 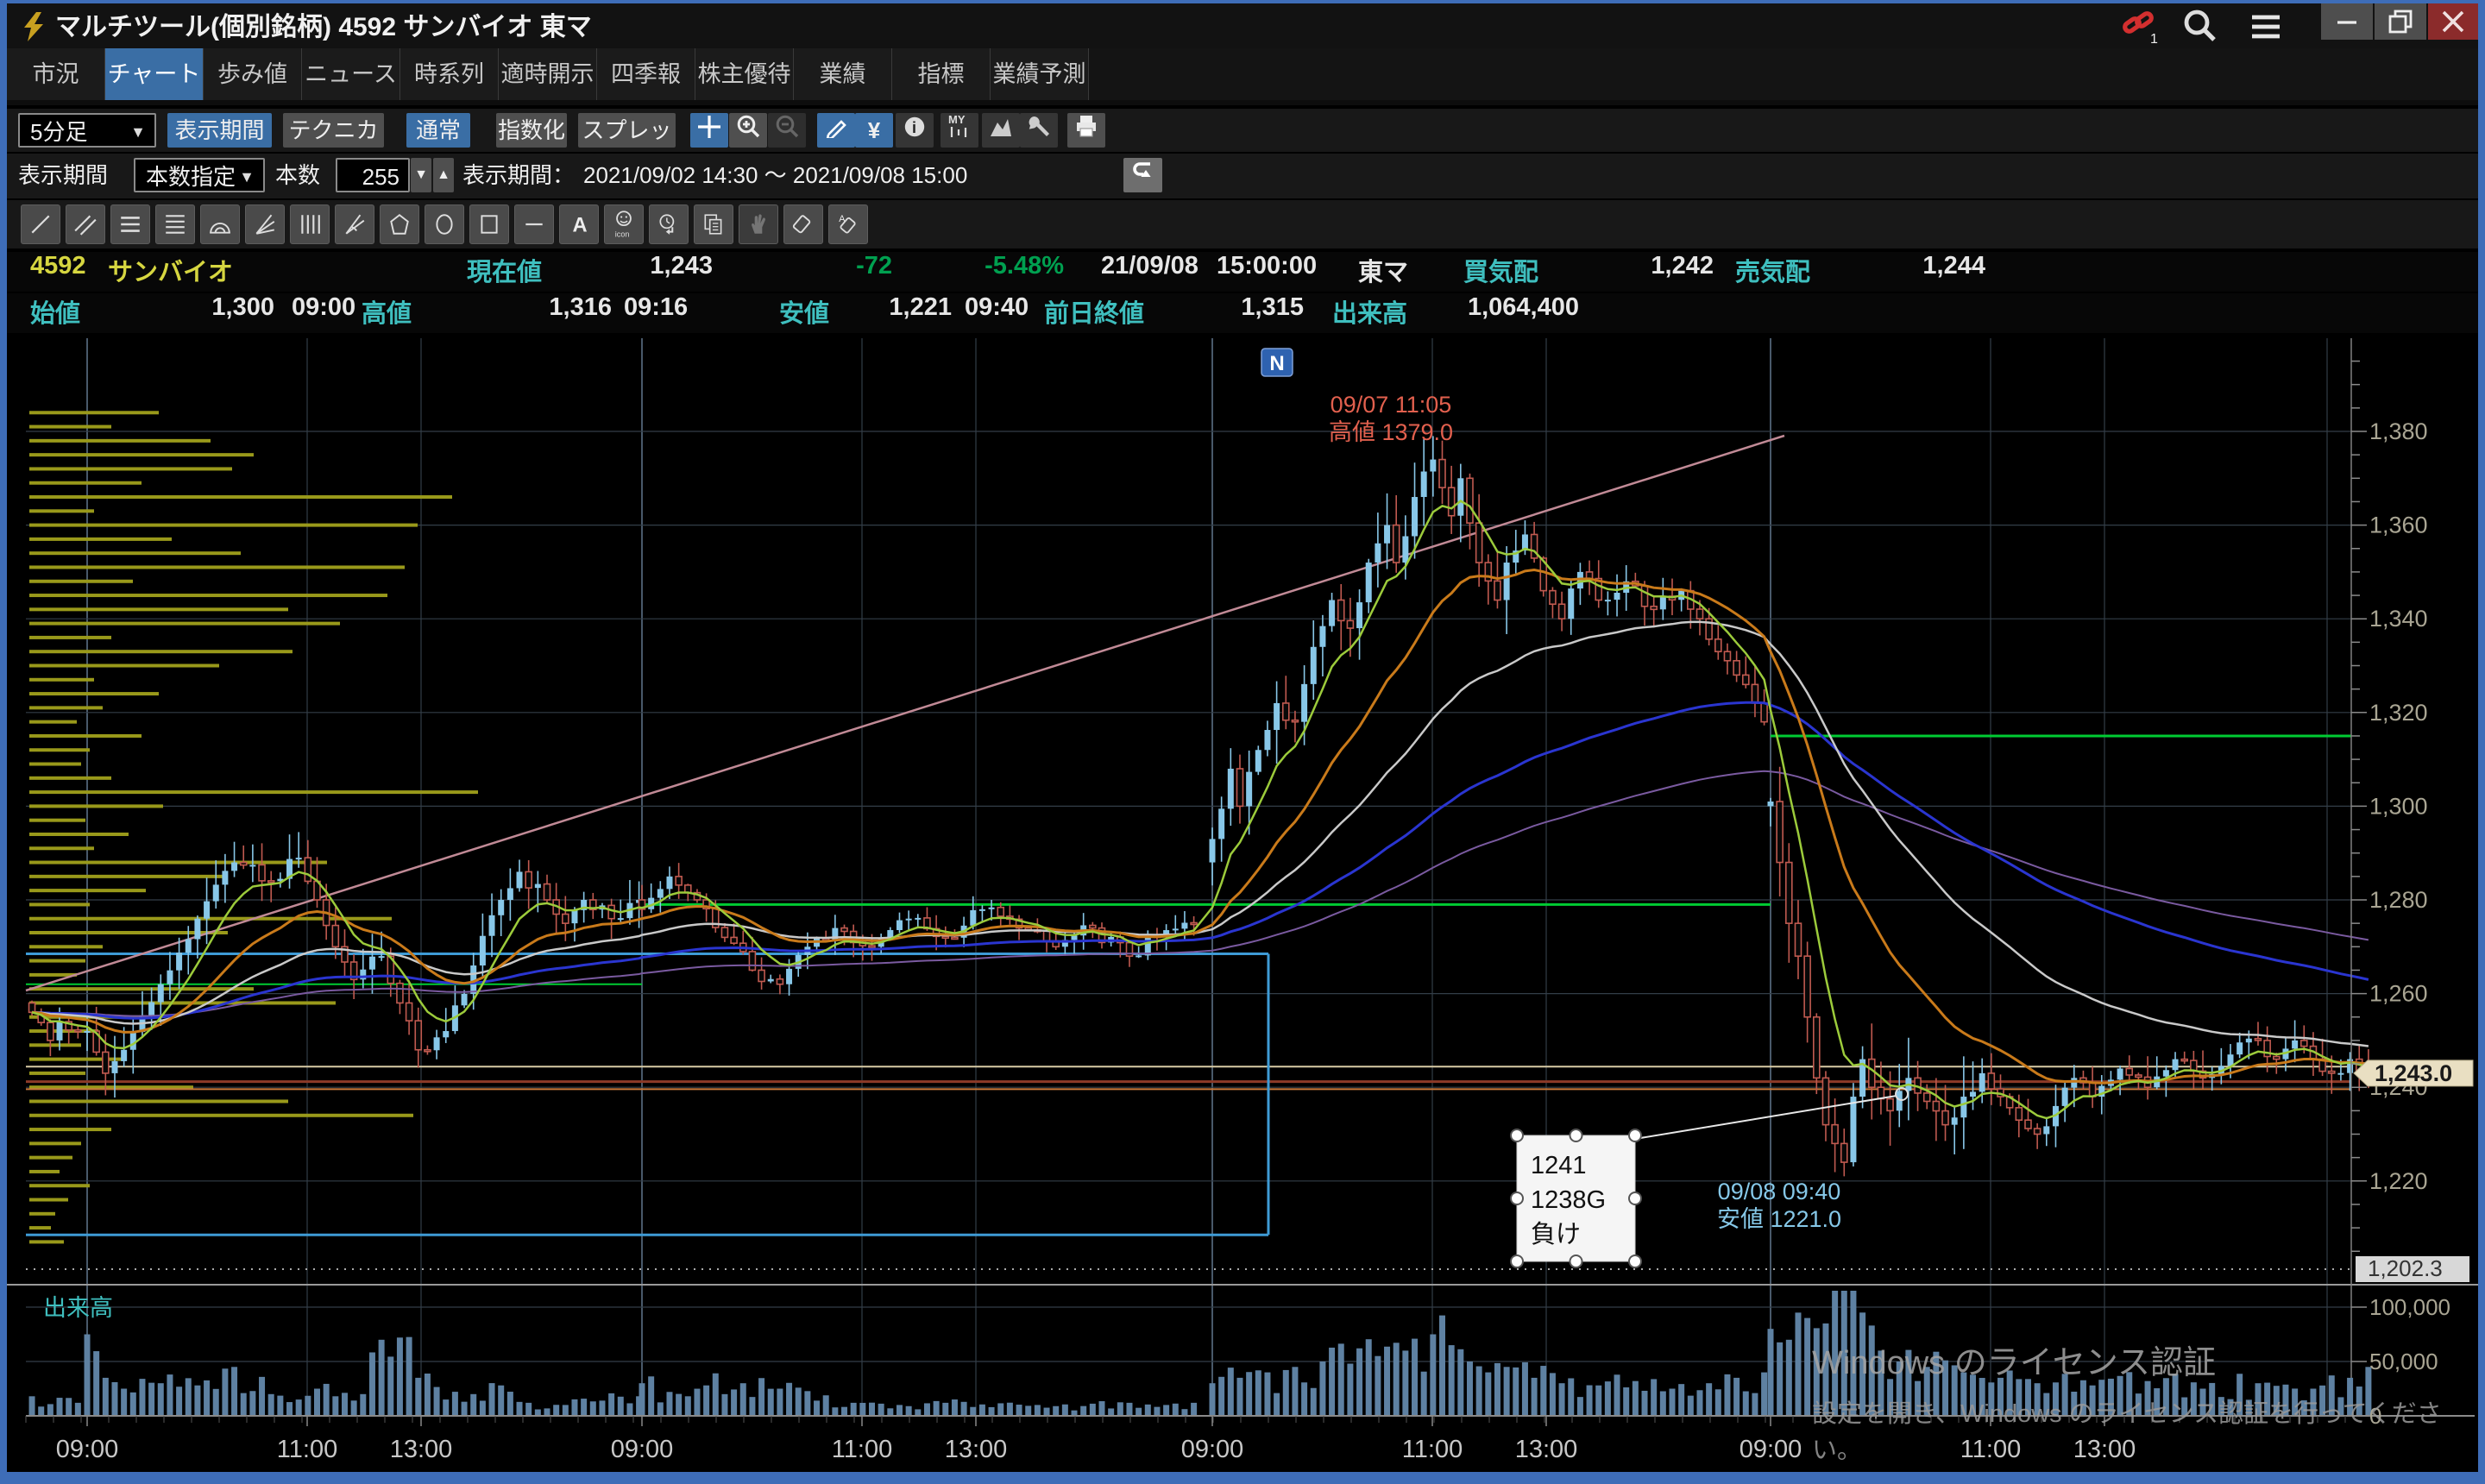 I want to click on minimize-button, so click(x=2347, y=21).